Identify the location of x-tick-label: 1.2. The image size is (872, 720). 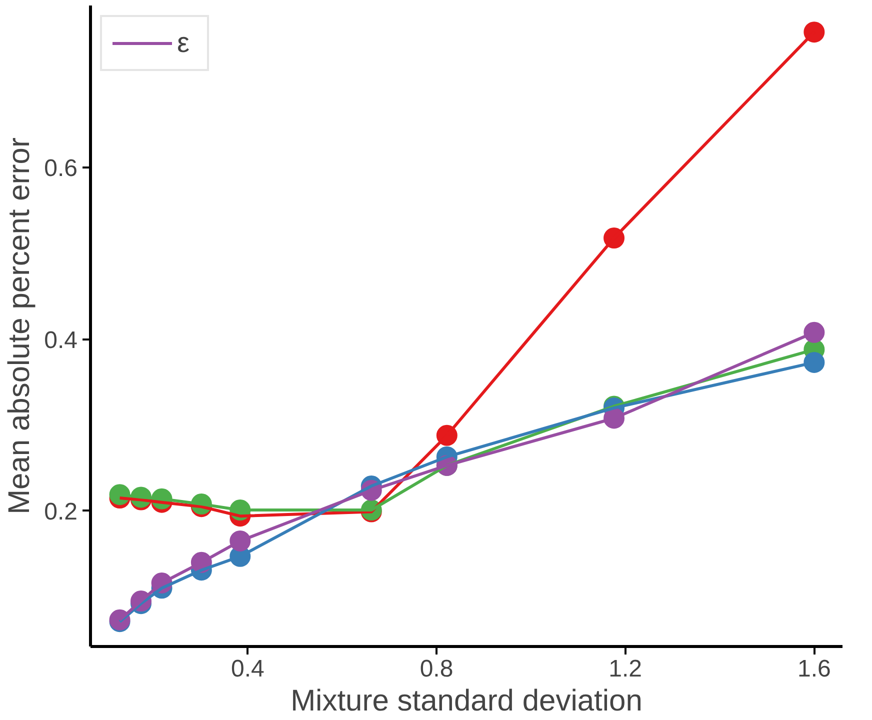
(625, 669).